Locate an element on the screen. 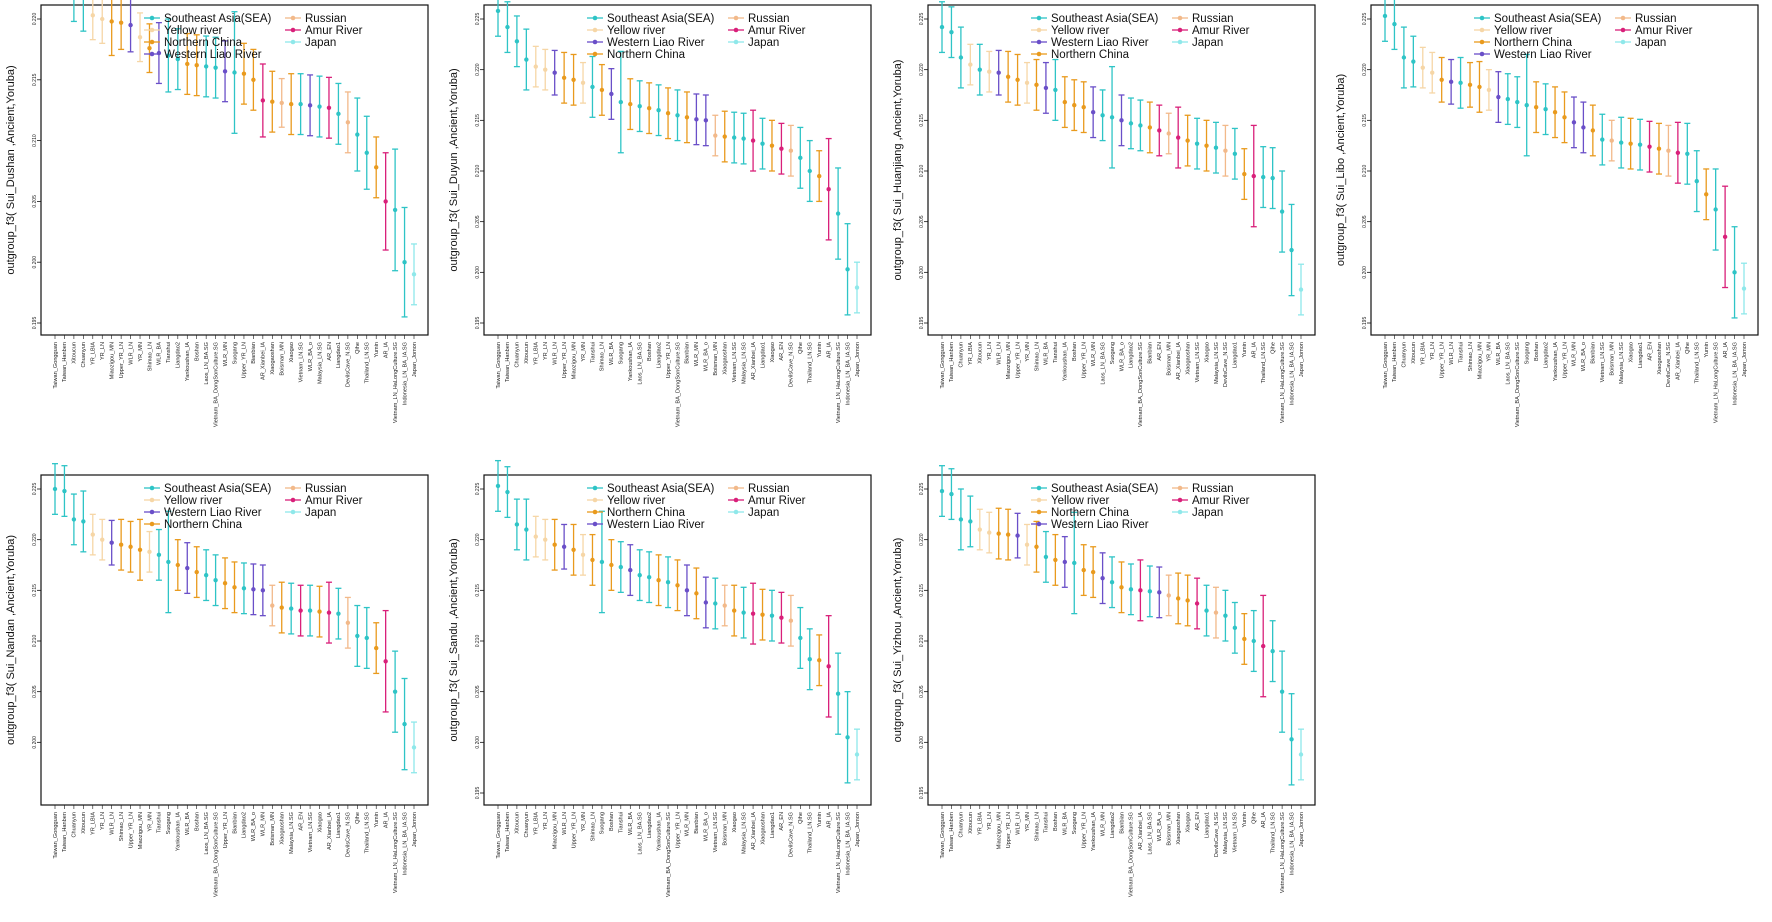 The width and height of the screenshot is (1772, 922). x-tick-label: DevilsCave_N.SG is located at coordinates (349, 834).